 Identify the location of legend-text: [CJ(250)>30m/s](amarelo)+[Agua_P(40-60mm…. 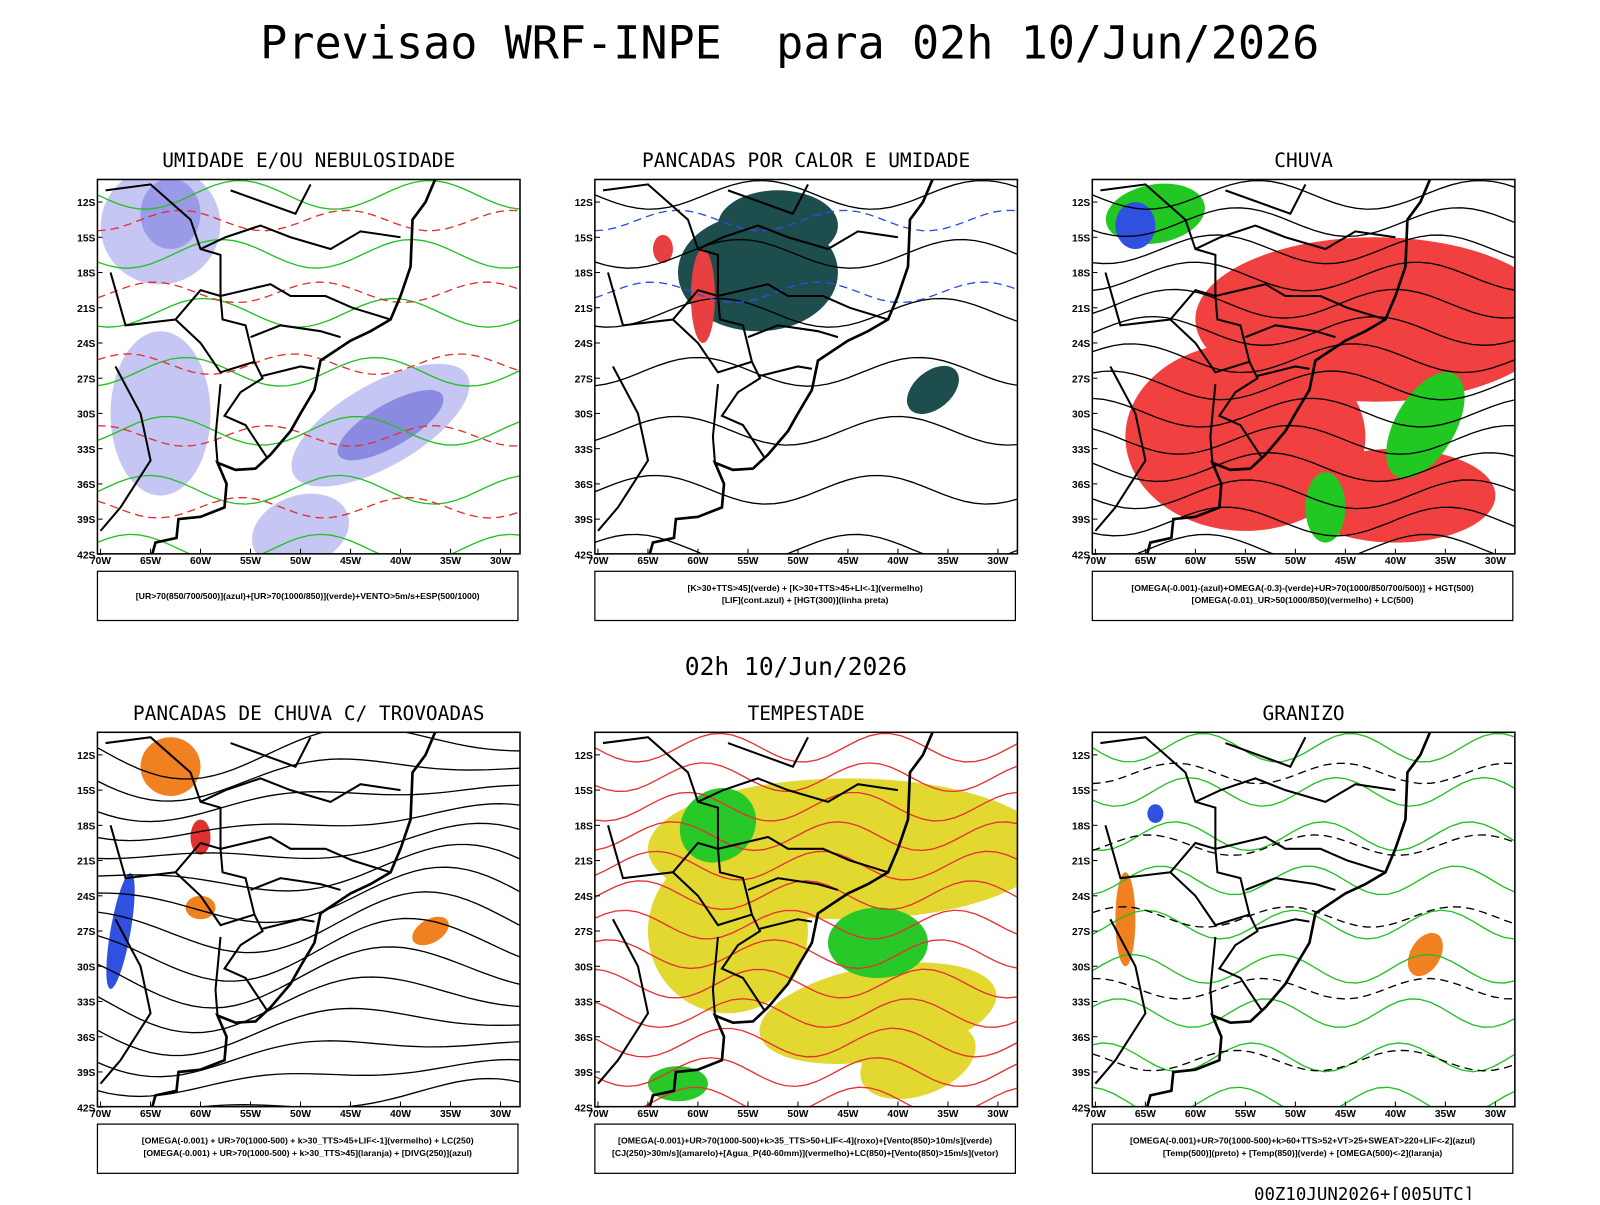
(805, 1153).